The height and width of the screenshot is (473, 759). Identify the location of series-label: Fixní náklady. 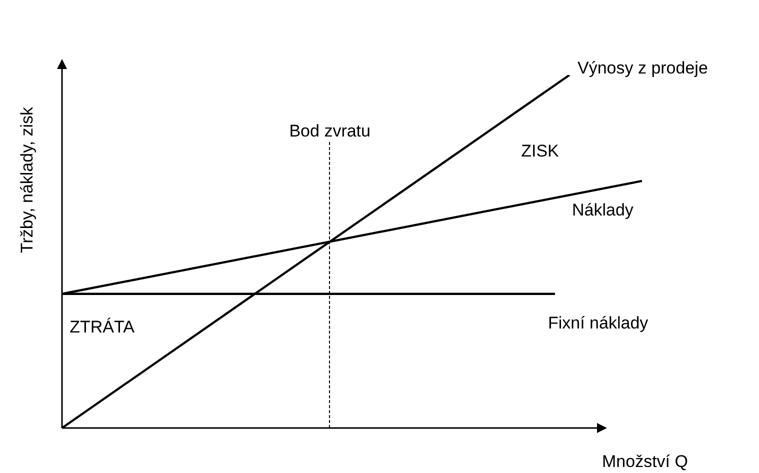
(598, 323).